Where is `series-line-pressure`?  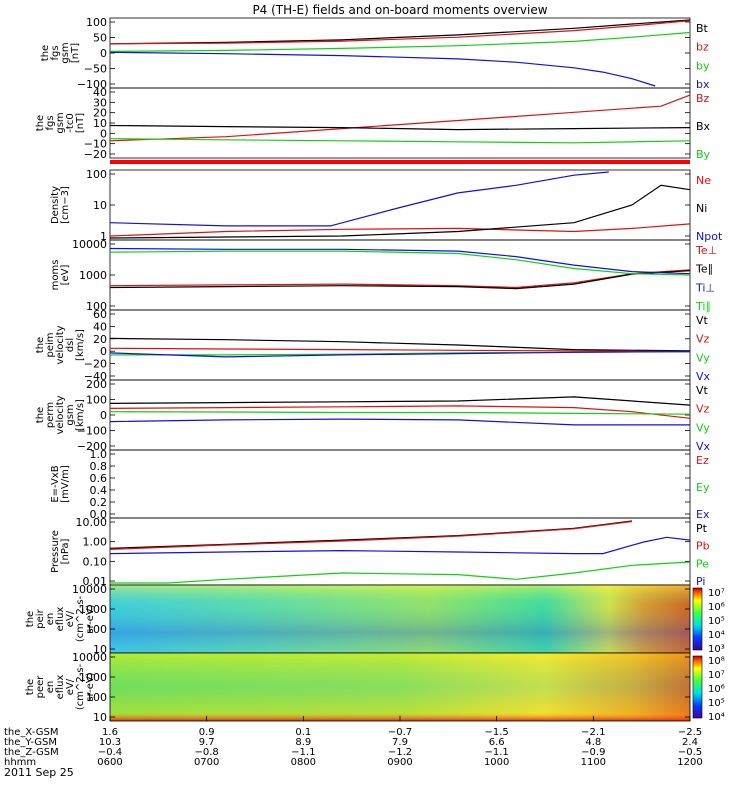
series-line-pressure is located at coordinates (400, 545).